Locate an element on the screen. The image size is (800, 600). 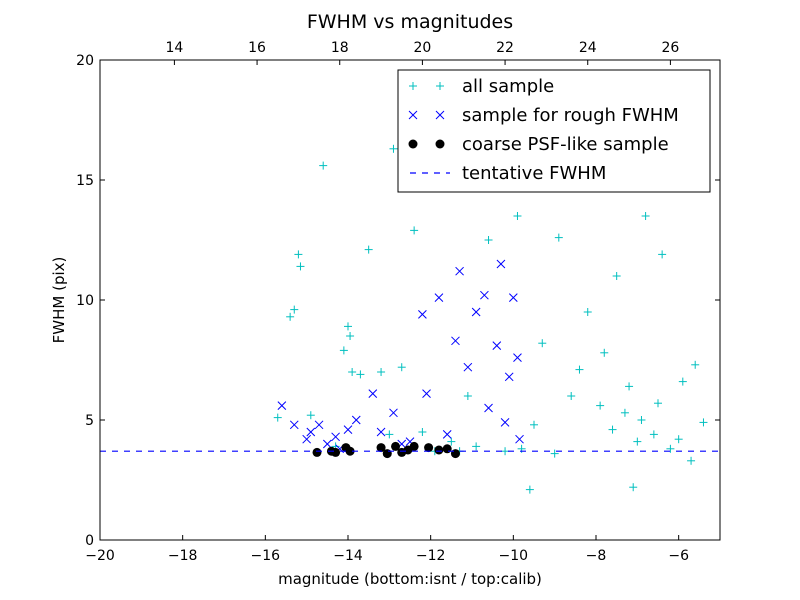
x-tick-label: −8 is located at coordinates (596, 556).